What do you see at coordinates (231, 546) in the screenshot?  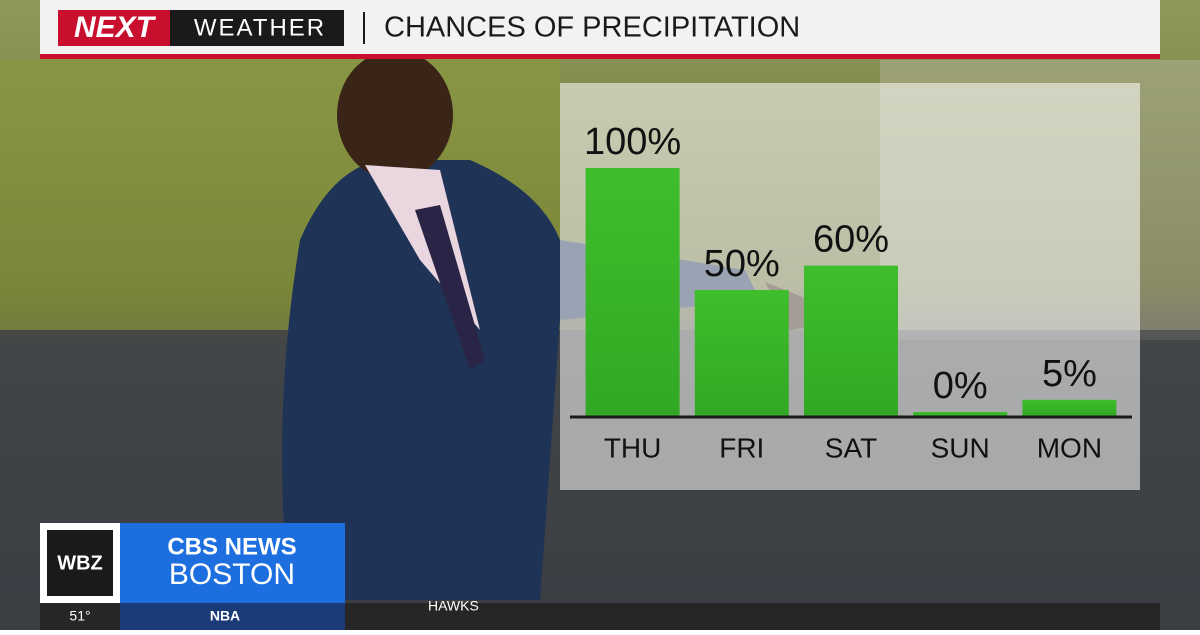 I see `network: CBS NEWS` at bounding box center [231, 546].